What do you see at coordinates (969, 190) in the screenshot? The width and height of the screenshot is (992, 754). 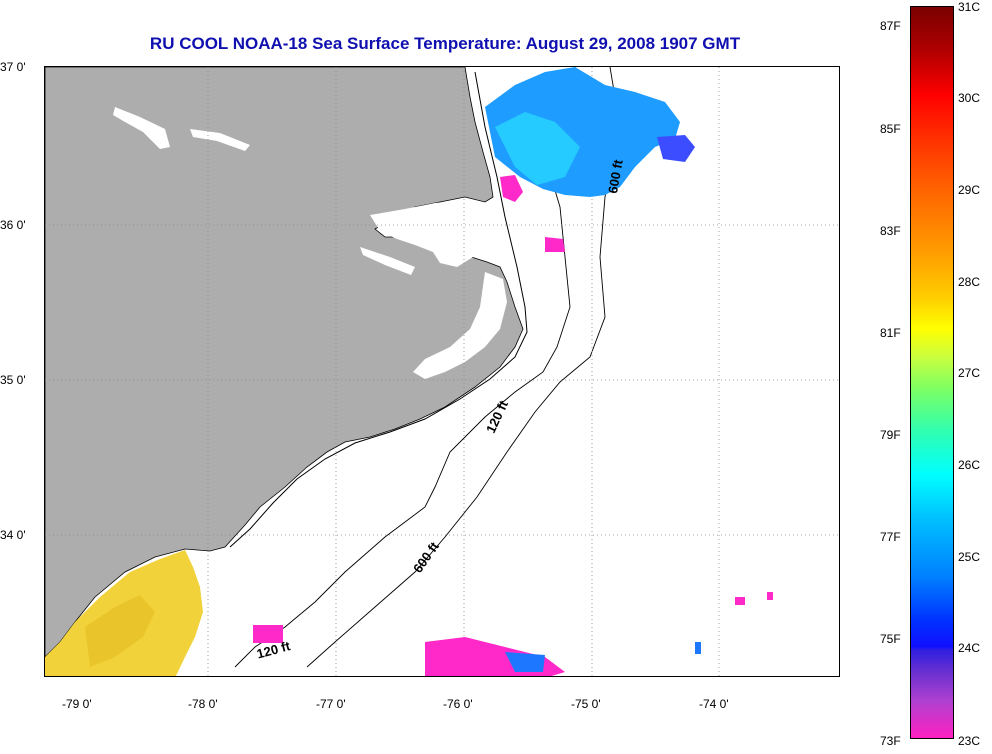 I see `colorbar-celsius-label: 29C` at bounding box center [969, 190].